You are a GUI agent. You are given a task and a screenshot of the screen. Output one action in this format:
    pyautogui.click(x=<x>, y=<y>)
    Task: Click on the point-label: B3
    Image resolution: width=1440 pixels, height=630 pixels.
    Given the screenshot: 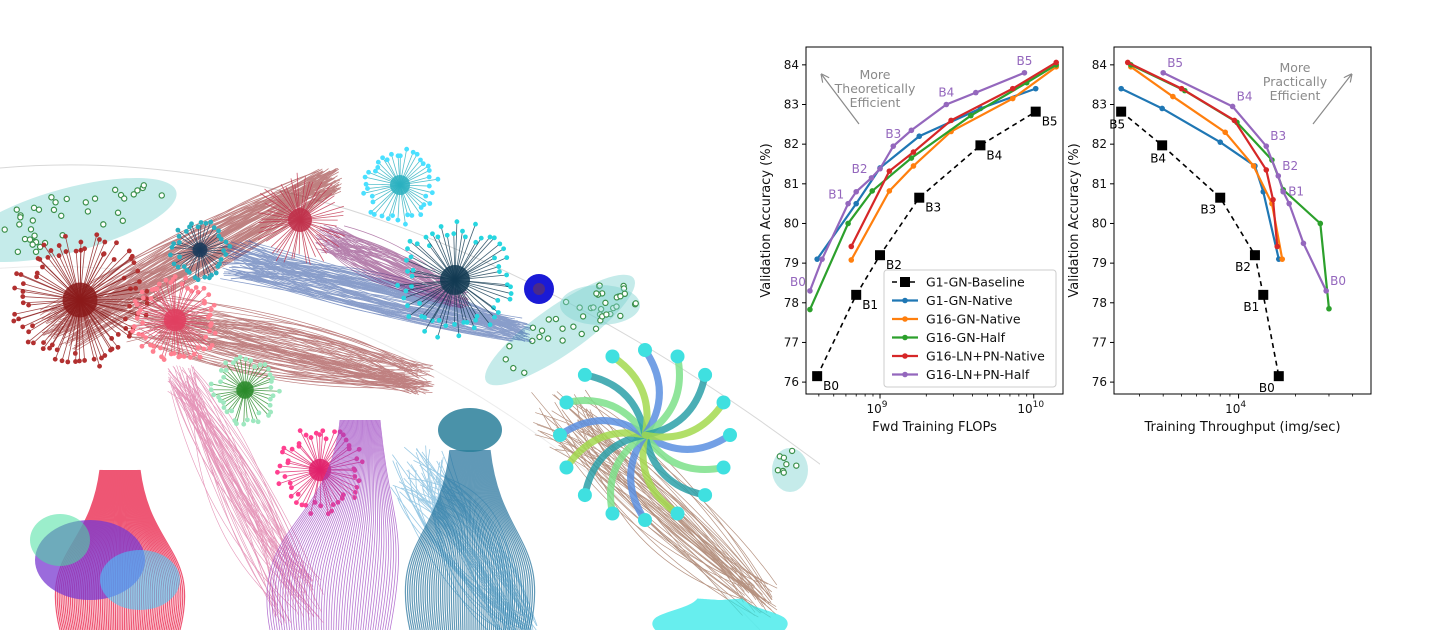 What is the action you would take?
    pyautogui.click(x=1278, y=136)
    